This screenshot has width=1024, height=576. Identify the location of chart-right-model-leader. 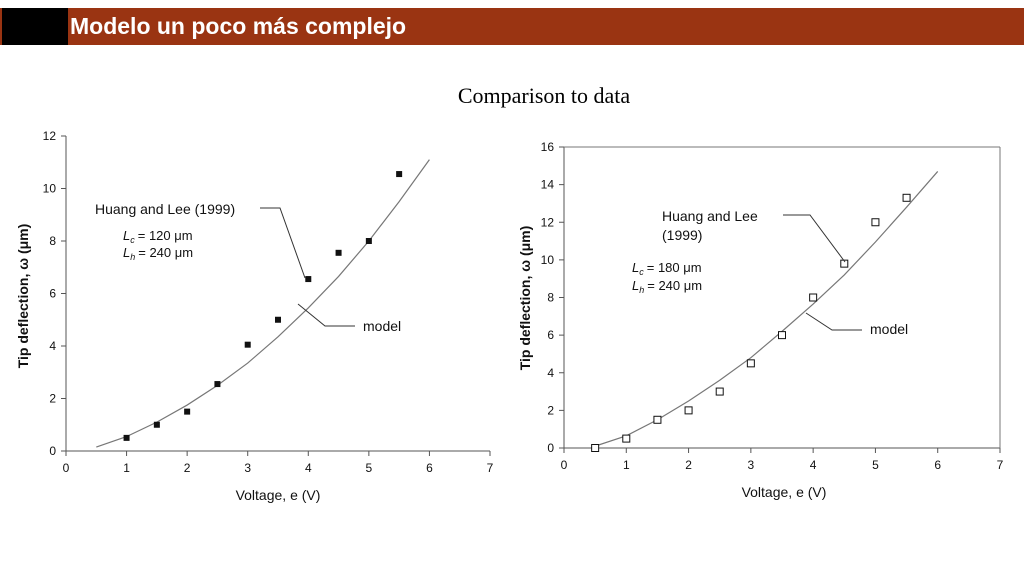
(833, 321).